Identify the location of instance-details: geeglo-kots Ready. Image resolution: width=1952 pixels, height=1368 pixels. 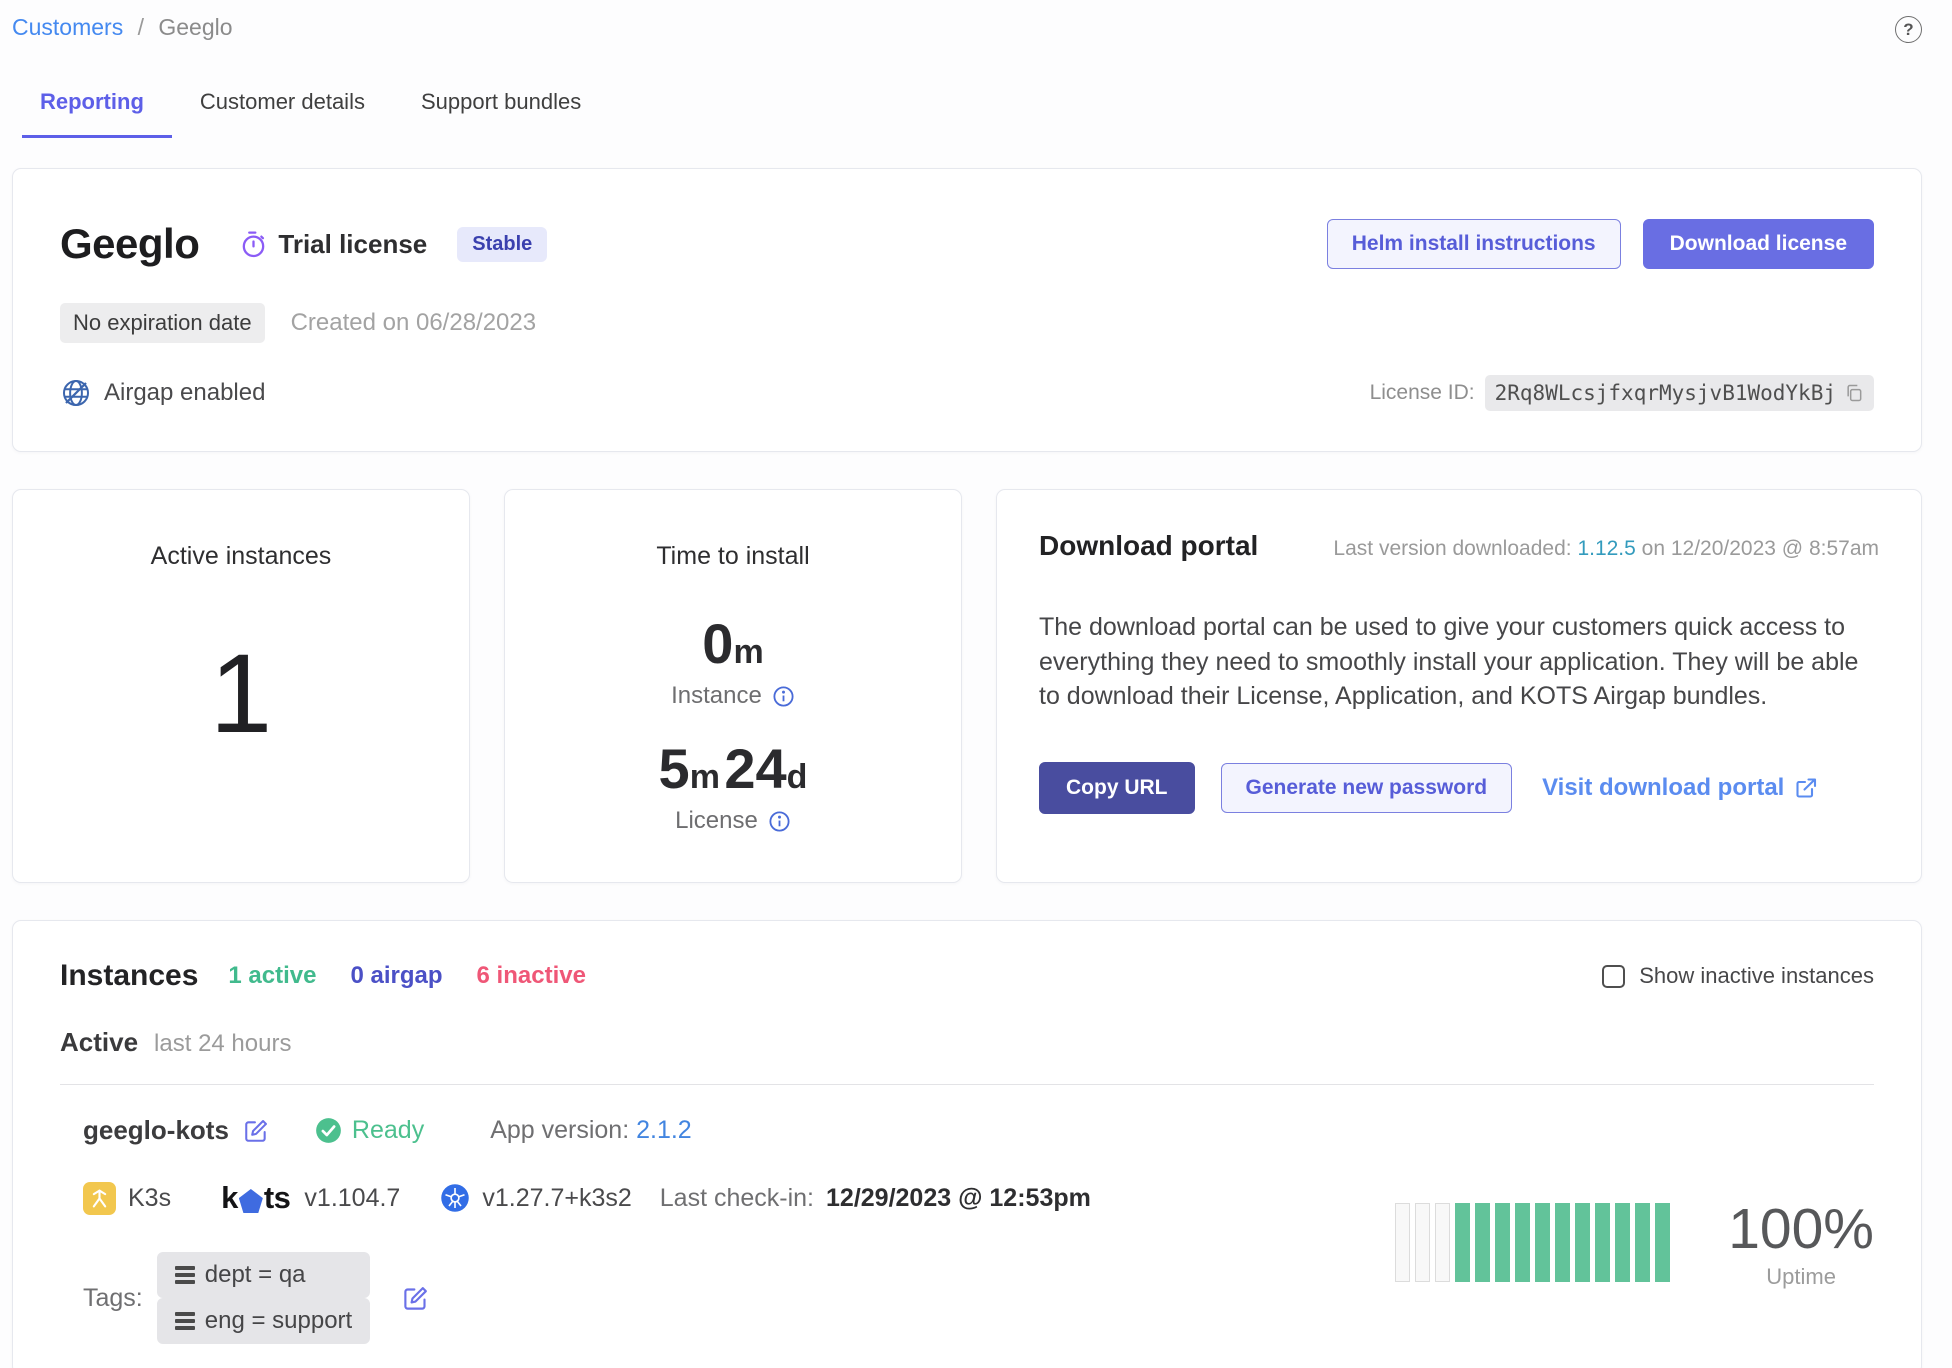
(727, 1229).